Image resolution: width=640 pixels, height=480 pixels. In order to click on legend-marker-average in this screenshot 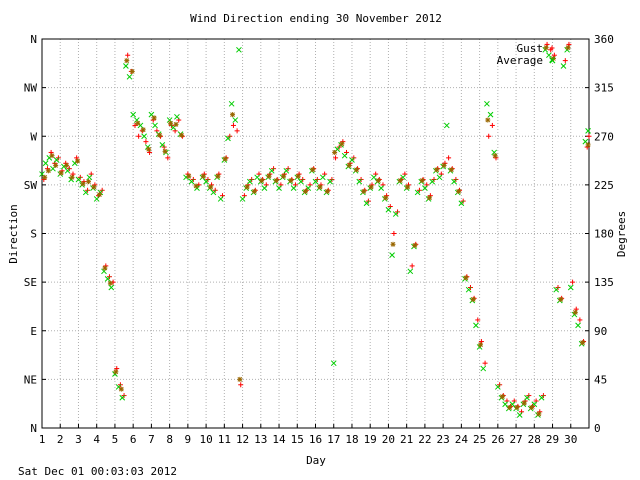, I will do `click(552, 60)`.